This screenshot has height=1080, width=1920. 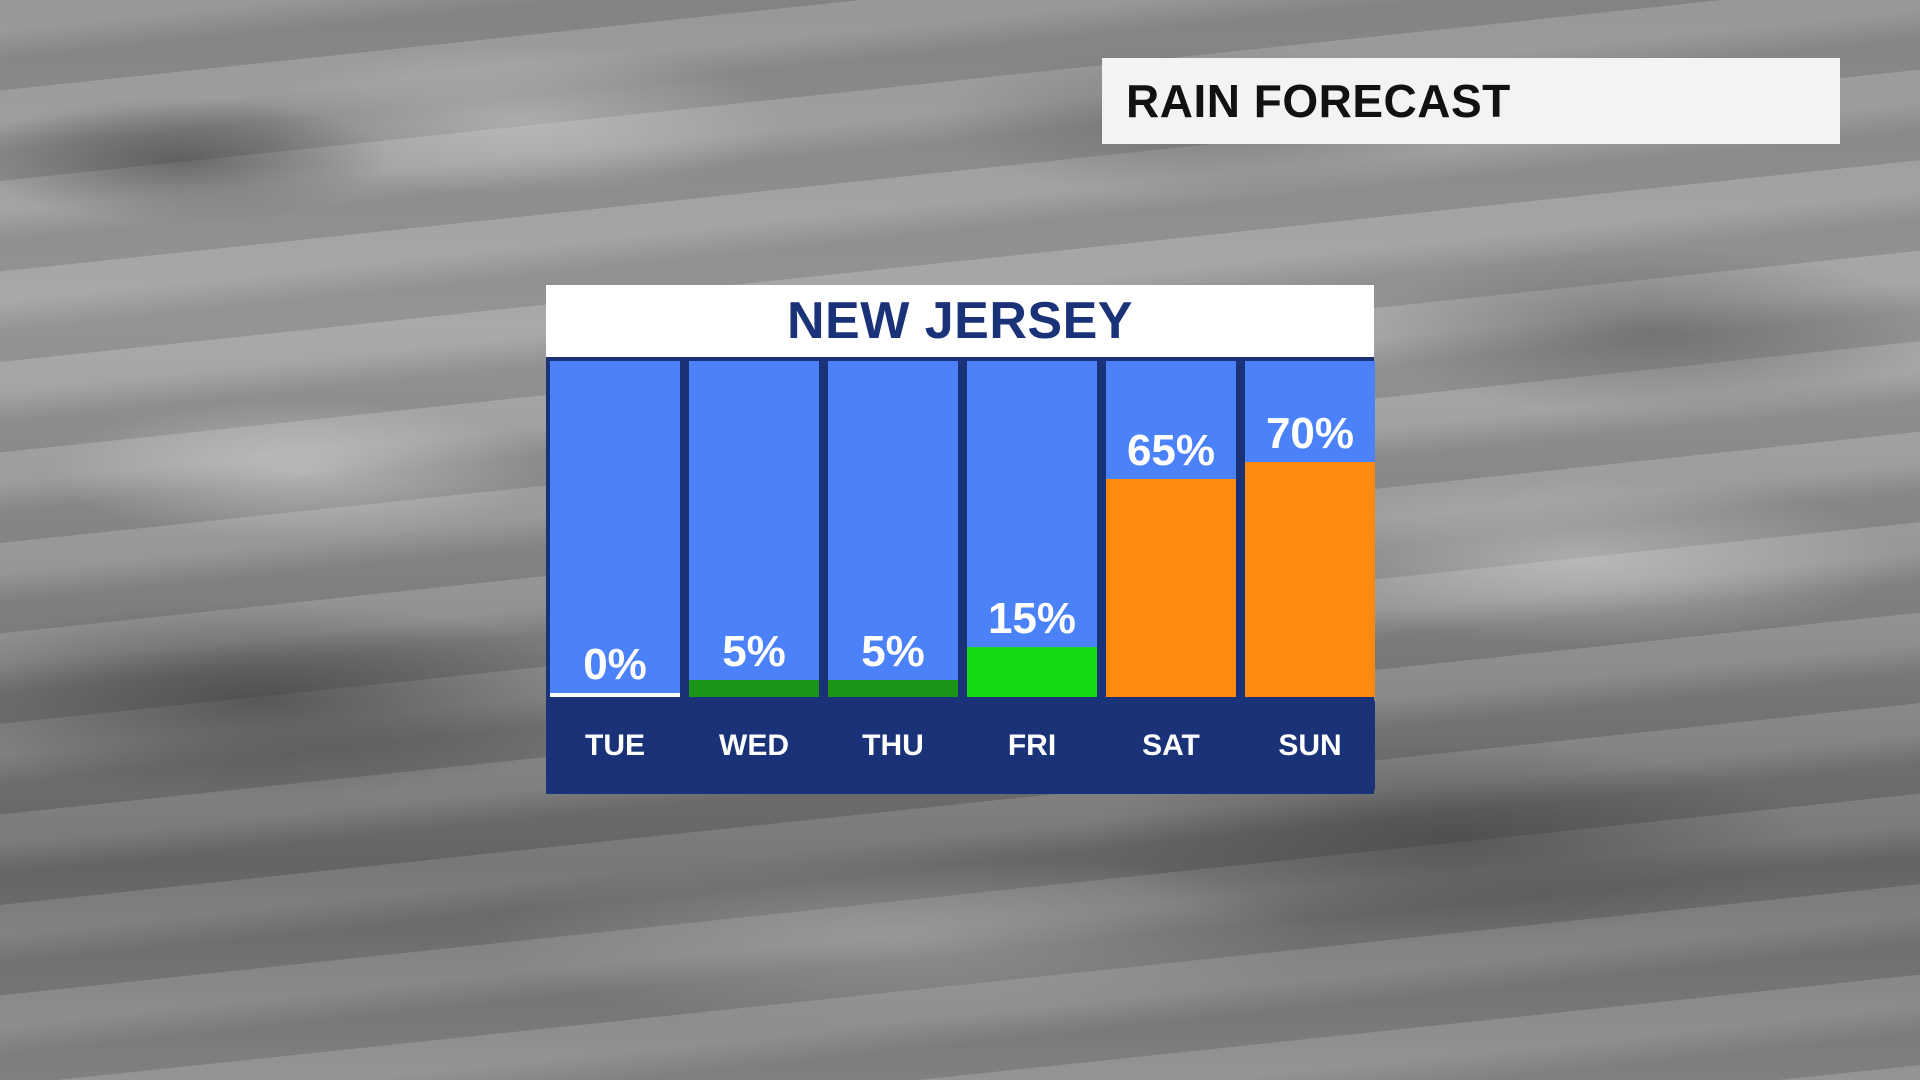 I want to click on day-label-sat: SAT, so click(x=1171, y=745).